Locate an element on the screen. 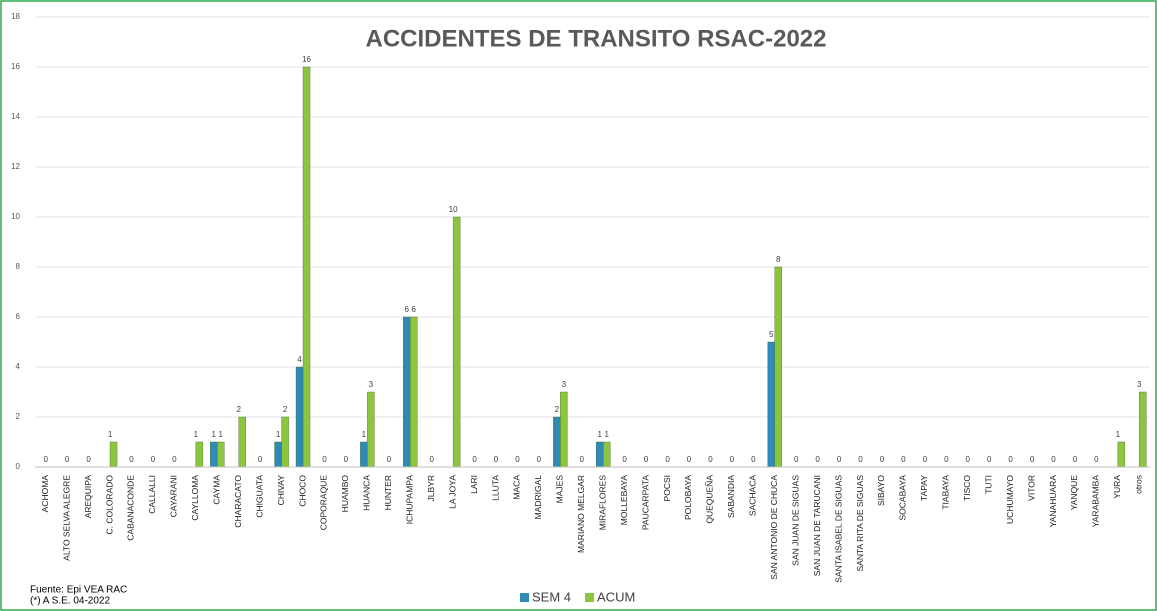 The height and width of the screenshot is (611, 1157). y-tick-label: 2 is located at coordinates (18, 416).